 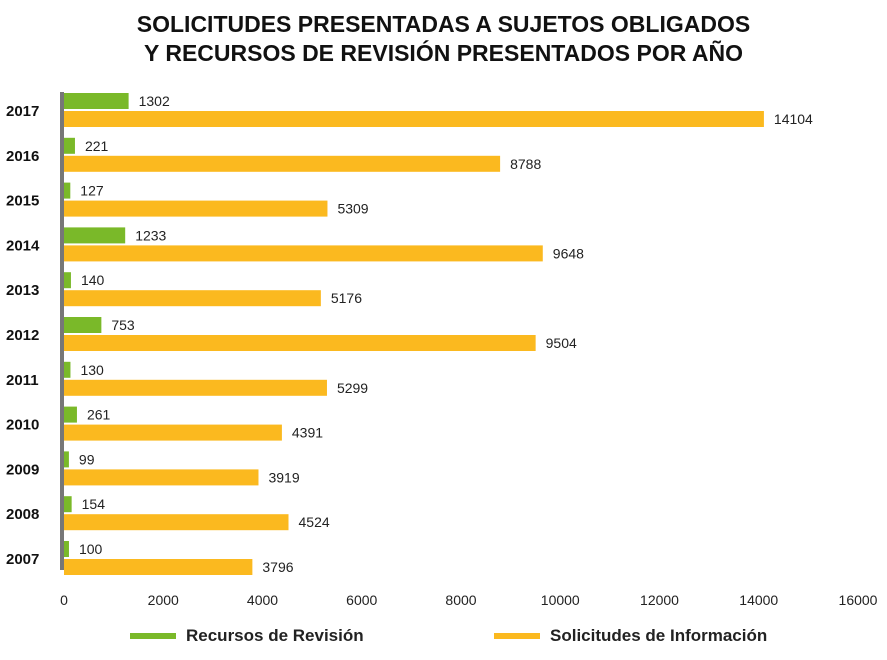 What do you see at coordinates (123, 325) in the screenshot?
I see `data-label-recursos-2012: 753` at bounding box center [123, 325].